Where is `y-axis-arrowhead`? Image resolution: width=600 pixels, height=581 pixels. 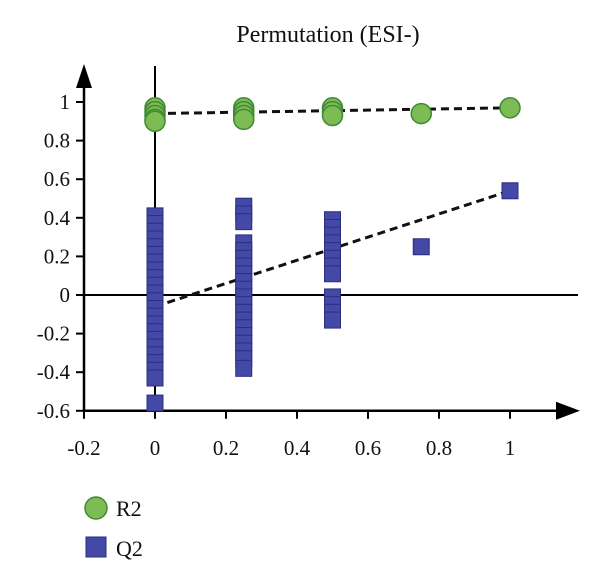
y-axis-arrowhead is located at coordinates (84, 76).